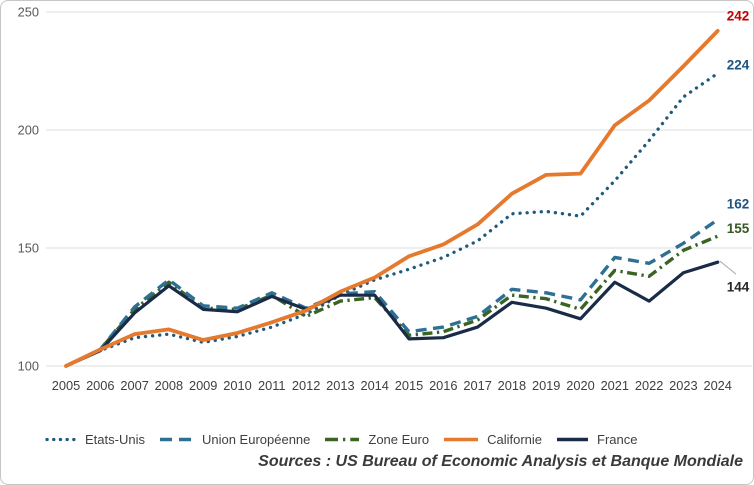 The width and height of the screenshot is (754, 485). What do you see at coordinates (515, 439) in the screenshot?
I see `legend-label: Californie` at bounding box center [515, 439].